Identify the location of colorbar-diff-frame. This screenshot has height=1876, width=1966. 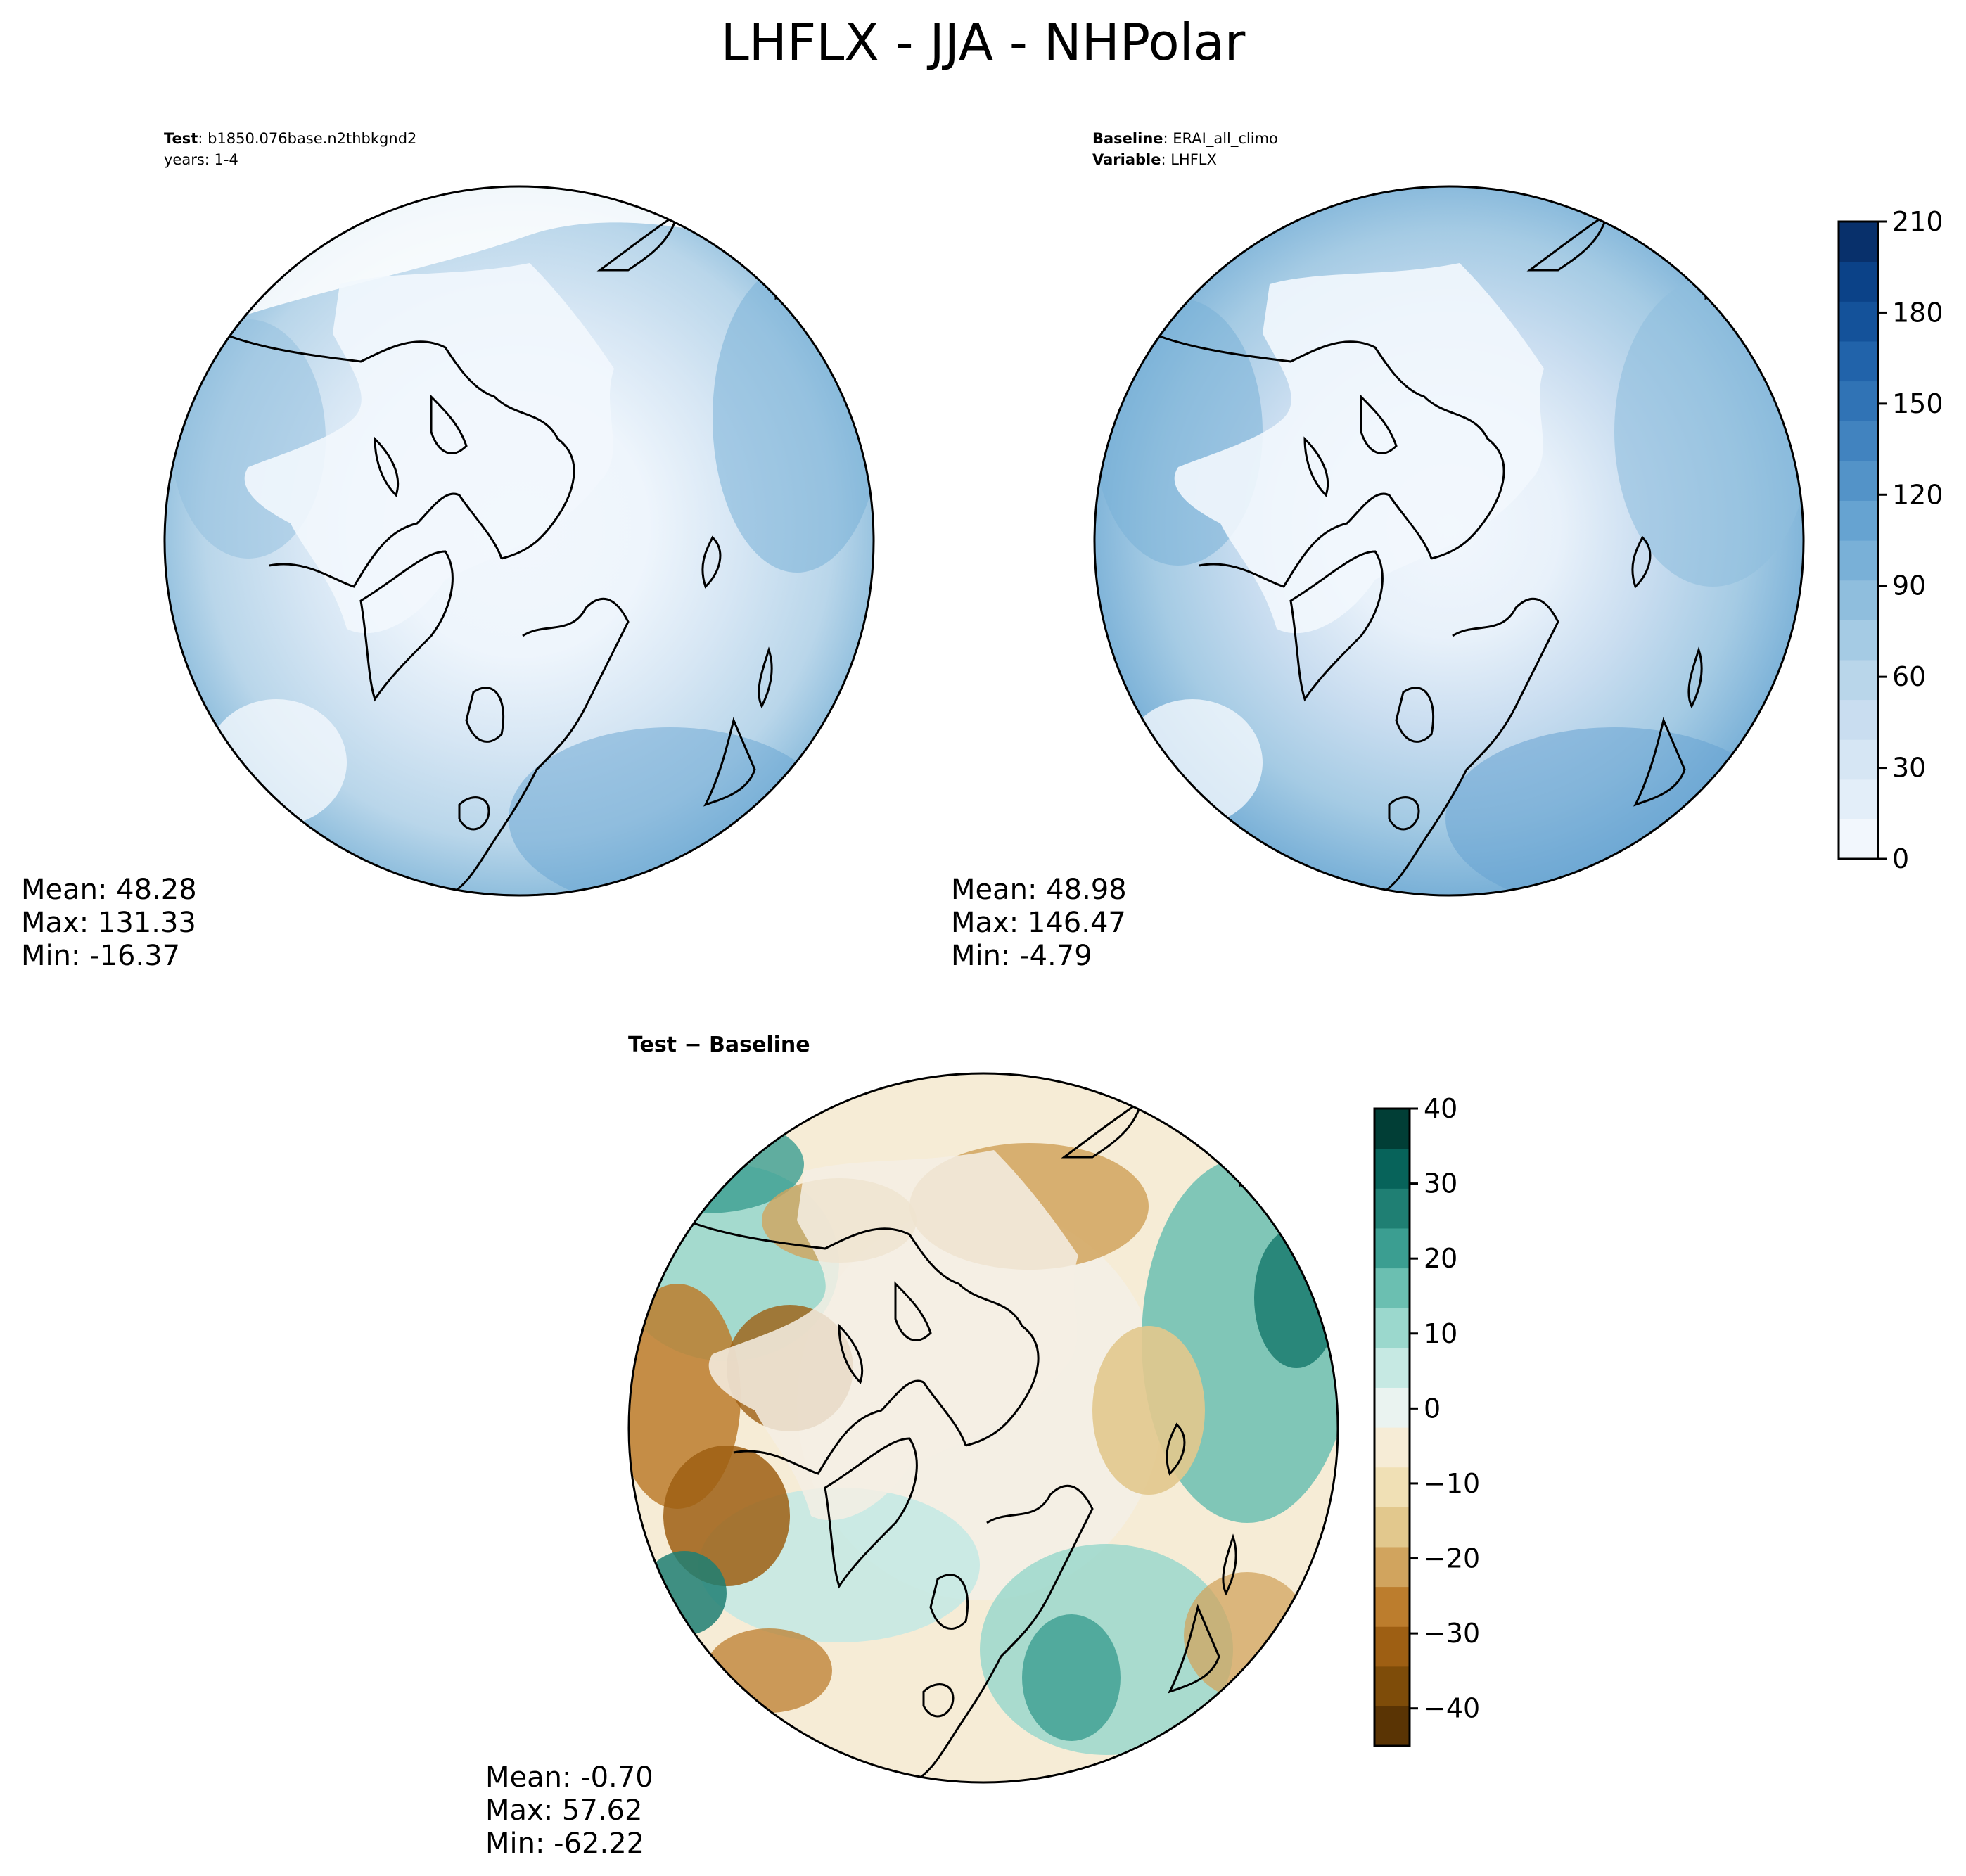
(1392, 1427).